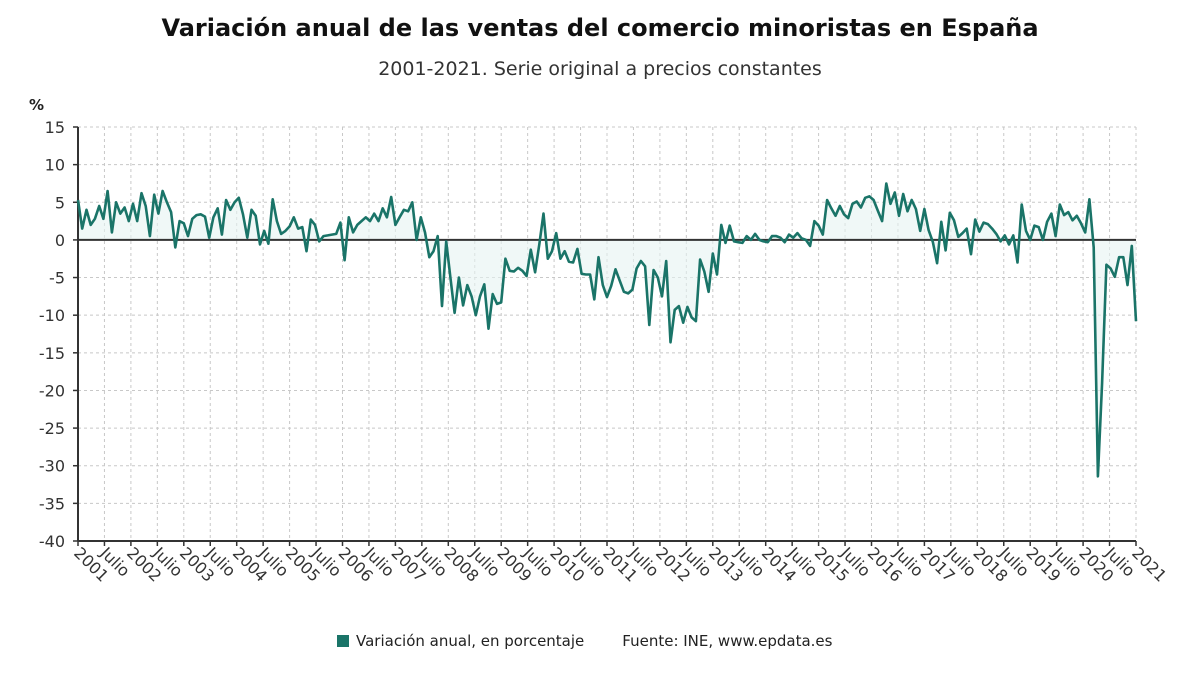  I want to click on y-tick-label: -15, so click(52, 353).